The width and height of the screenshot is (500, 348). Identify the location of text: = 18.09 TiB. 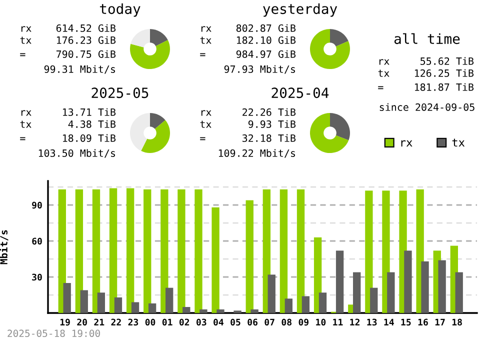
(68, 138).